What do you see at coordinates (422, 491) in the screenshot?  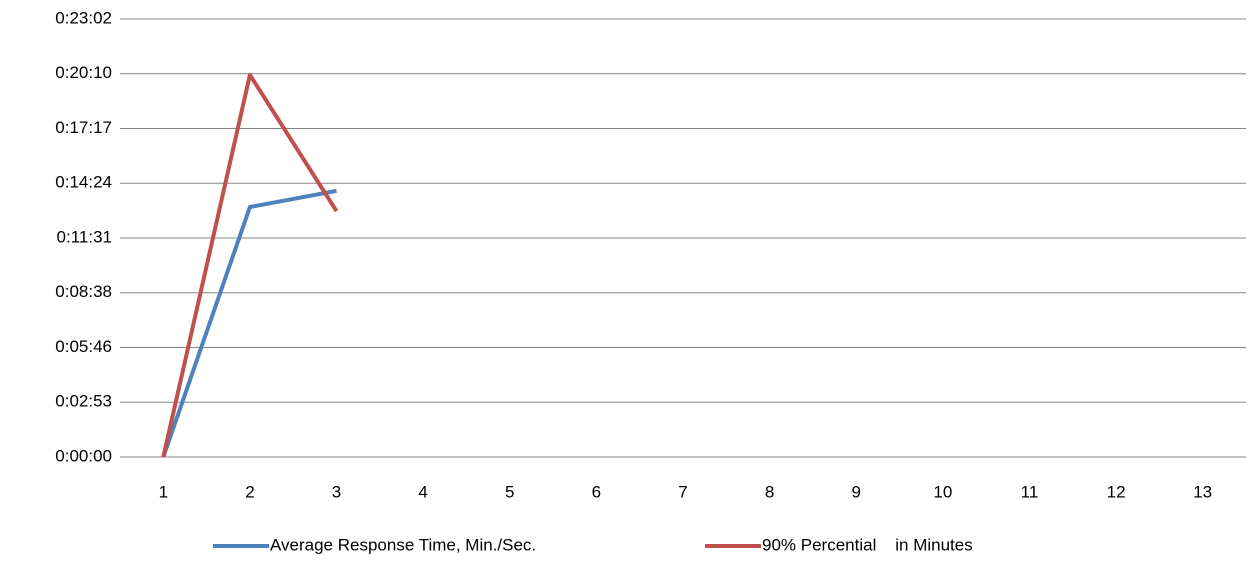 I see `x-tick-label: 4` at bounding box center [422, 491].